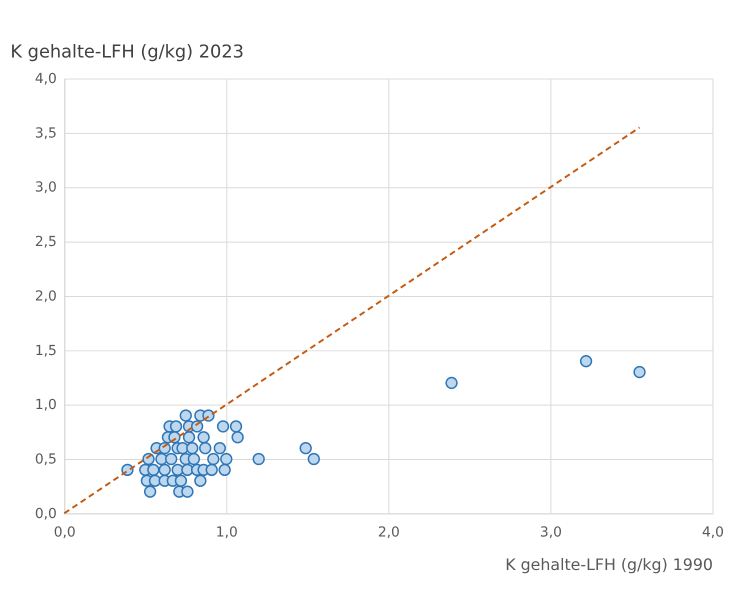 This screenshot has width=752, height=596. I want to click on x-tick-label: 1,0, so click(227, 532).